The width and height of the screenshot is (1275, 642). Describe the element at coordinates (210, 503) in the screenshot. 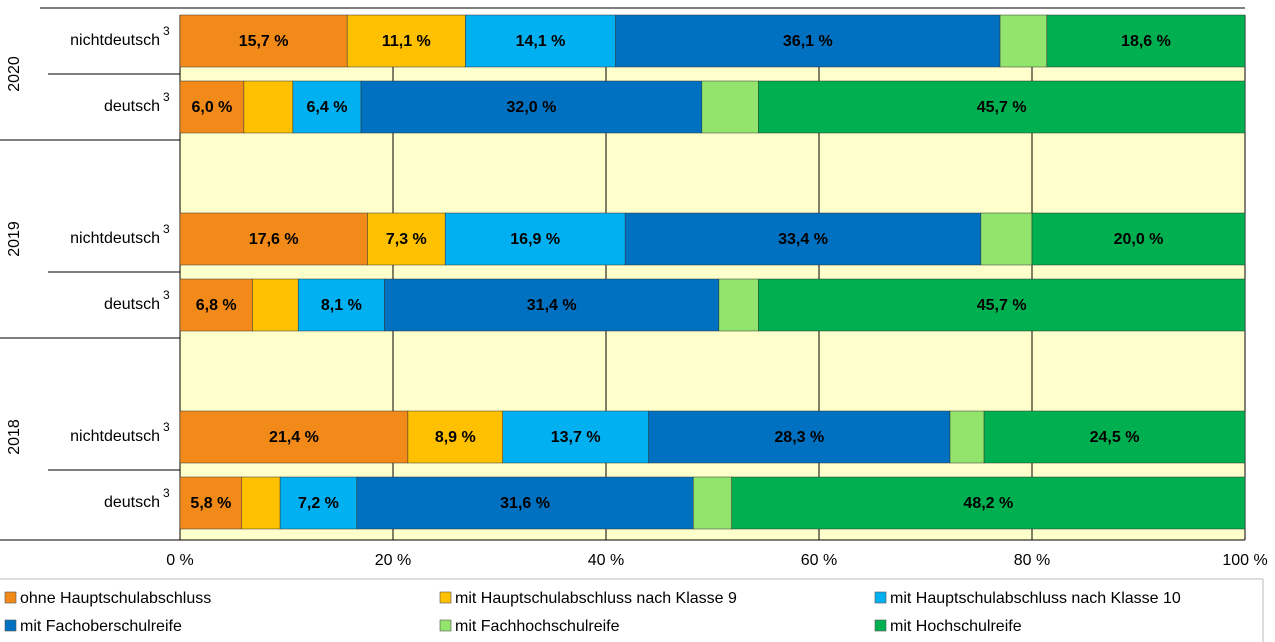

I see `data-label: 5,8 %` at that location.